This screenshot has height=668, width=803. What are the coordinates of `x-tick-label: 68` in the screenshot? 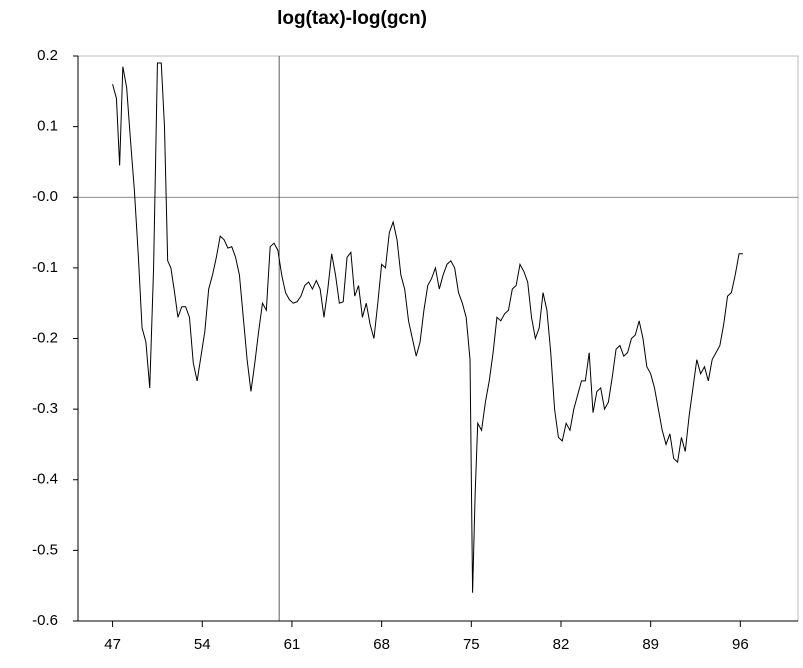 It's located at (381, 644).